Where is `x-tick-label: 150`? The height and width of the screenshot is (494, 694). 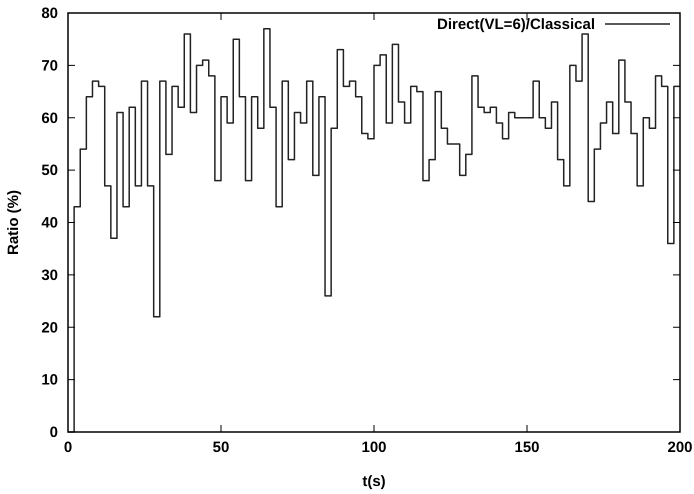
x-tick-label: 150 is located at coordinates (527, 447).